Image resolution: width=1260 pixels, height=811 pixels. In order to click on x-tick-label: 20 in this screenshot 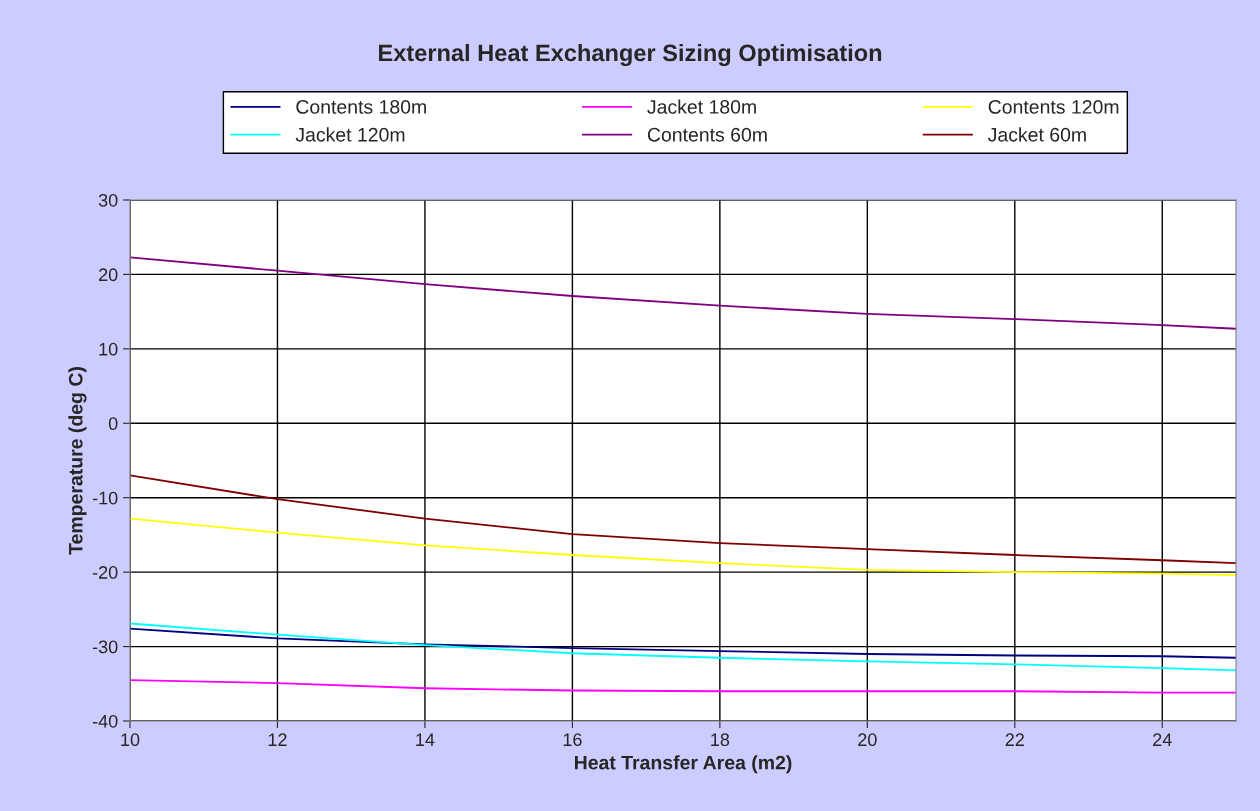, I will do `click(867, 740)`.